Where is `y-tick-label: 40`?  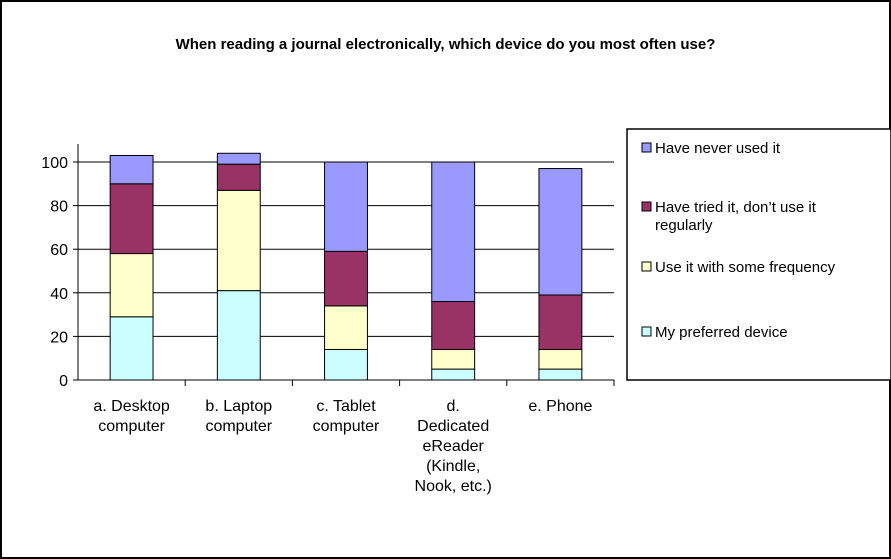 y-tick-label: 40 is located at coordinates (59, 294).